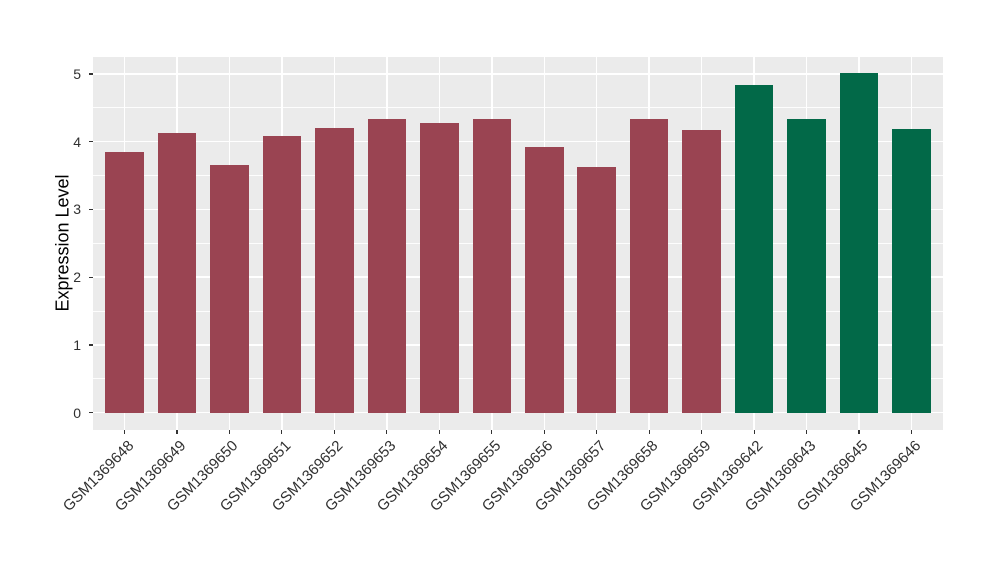 The image size is (1000, 580). What do you see at coordinates (649, 265) in the screenshot?
I see `bar-GSM1369658` at bounding box center [649, 265].